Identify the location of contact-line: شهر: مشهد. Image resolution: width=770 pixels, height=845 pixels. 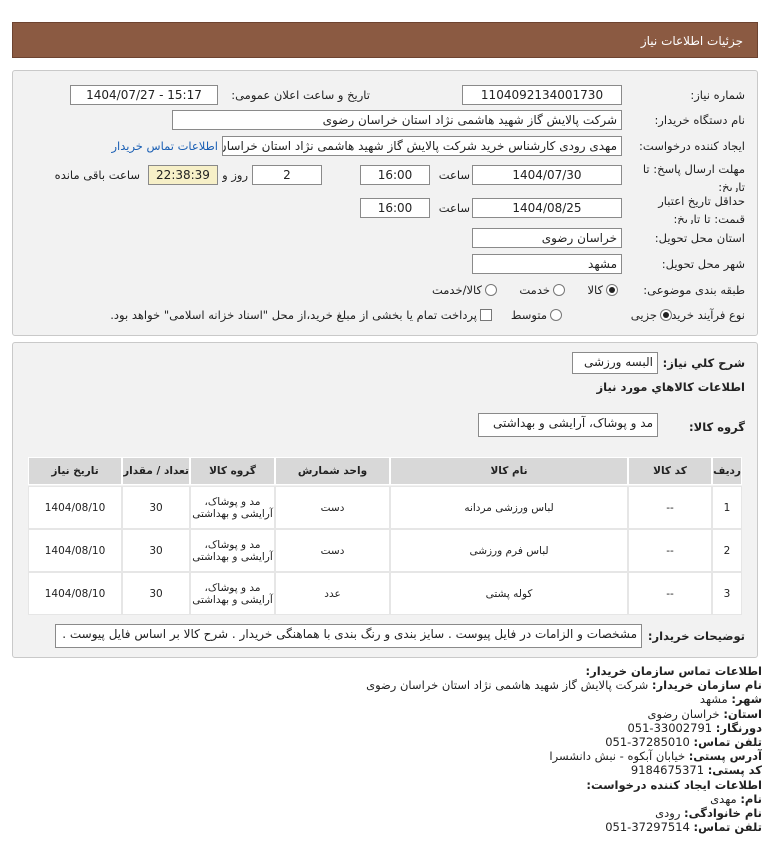
(401, 699).